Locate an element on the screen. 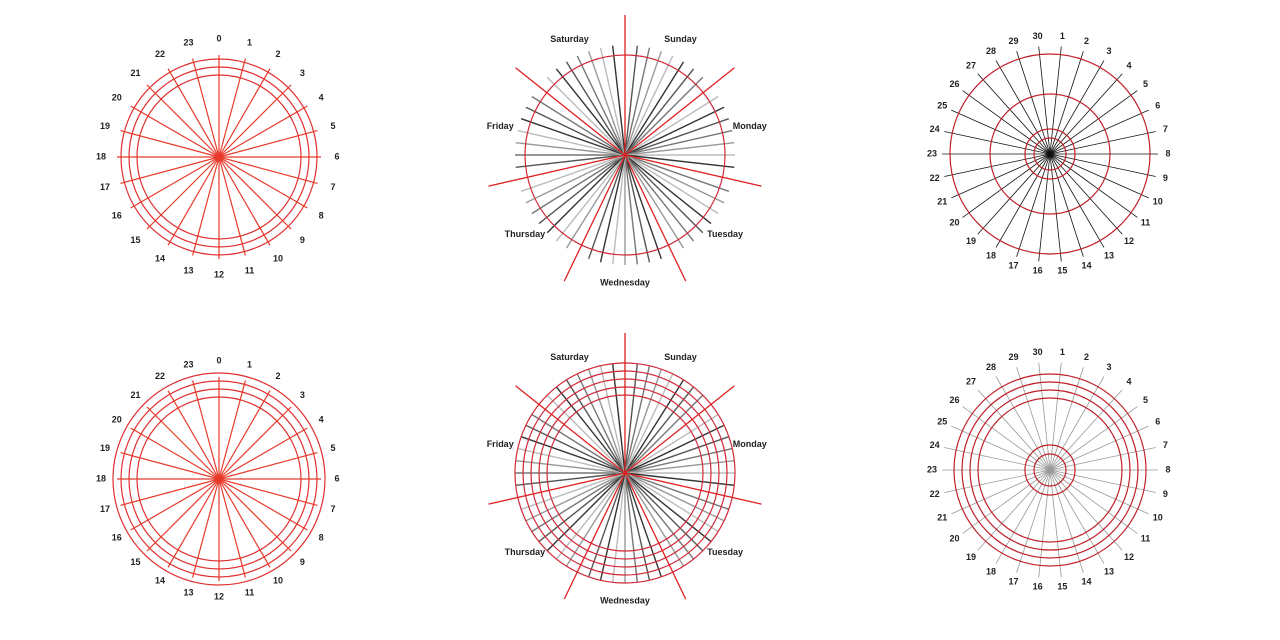 Image resolution: width=1280 pixels, height=640 pixels. day-number: 26 is located at coordinates (955, 400).